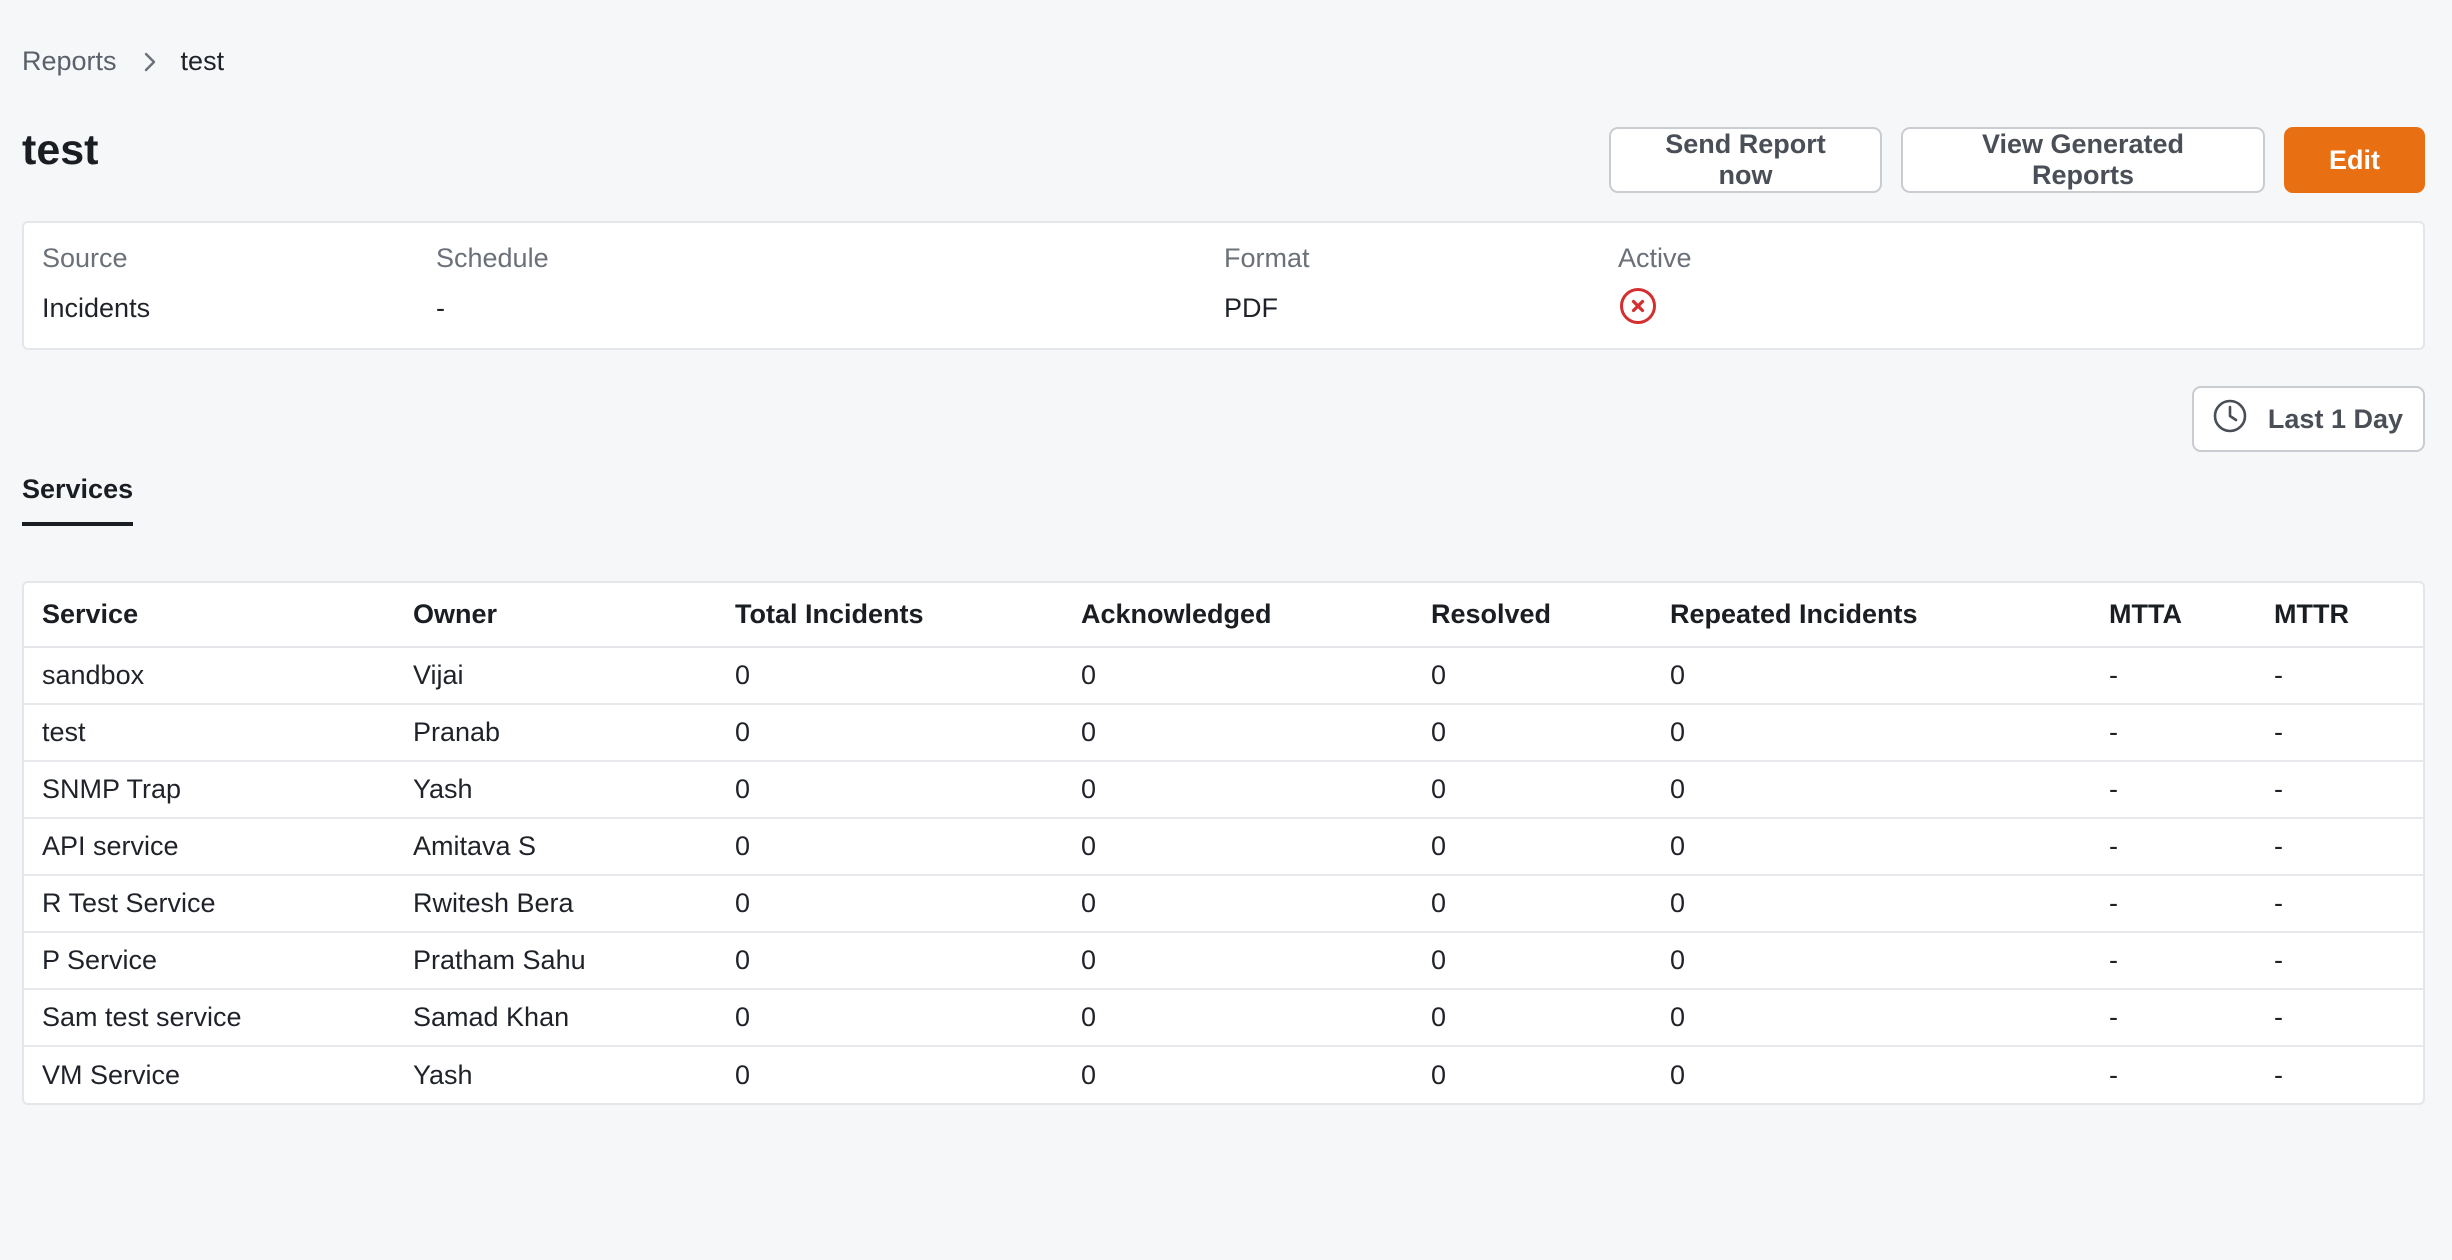 The image size is (2452, 1260). What do you see at coordinates (2240, 419) in the screenshot?
I see `clock-icon` at bounding box center [2240, 419].